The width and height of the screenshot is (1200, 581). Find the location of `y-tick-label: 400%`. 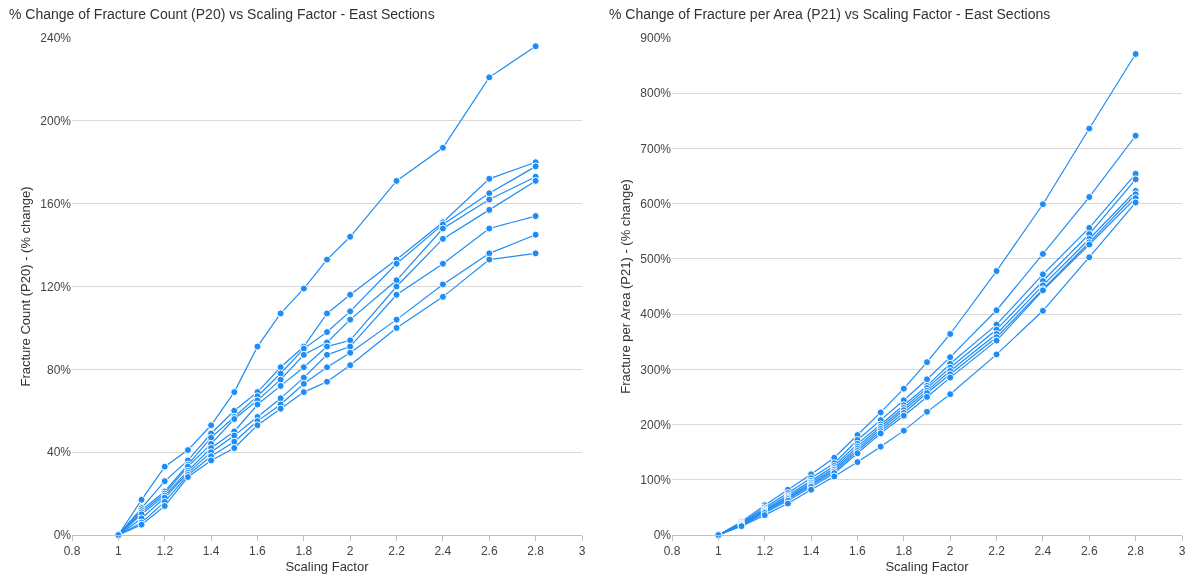

y-tick-label: 400% is located at coordinates (656, 314).